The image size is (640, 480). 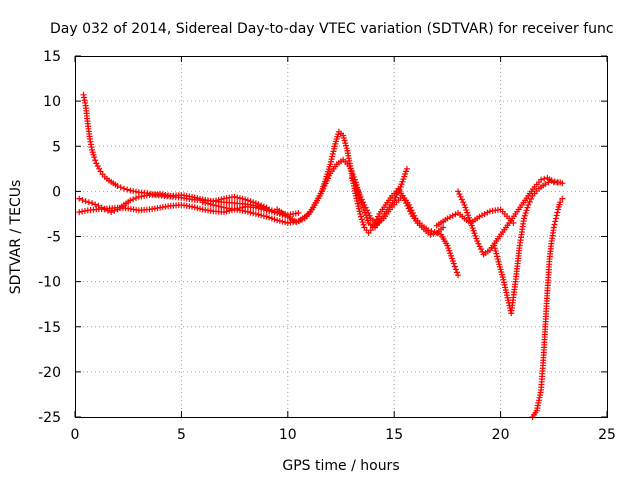 What do you see at coordinates (49, 418) in the screenshot?
I see `y-tick-label: -25` at bounding box center [49, 418].